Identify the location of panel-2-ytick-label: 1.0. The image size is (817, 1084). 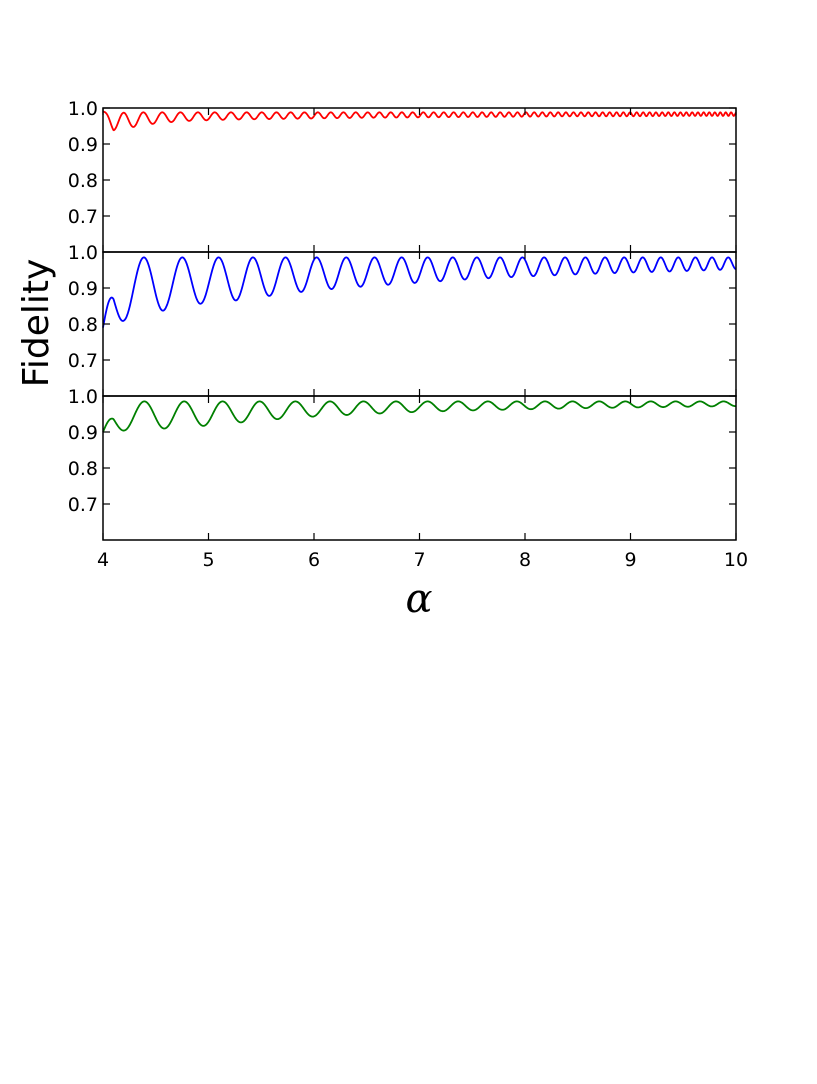
(83, 253).